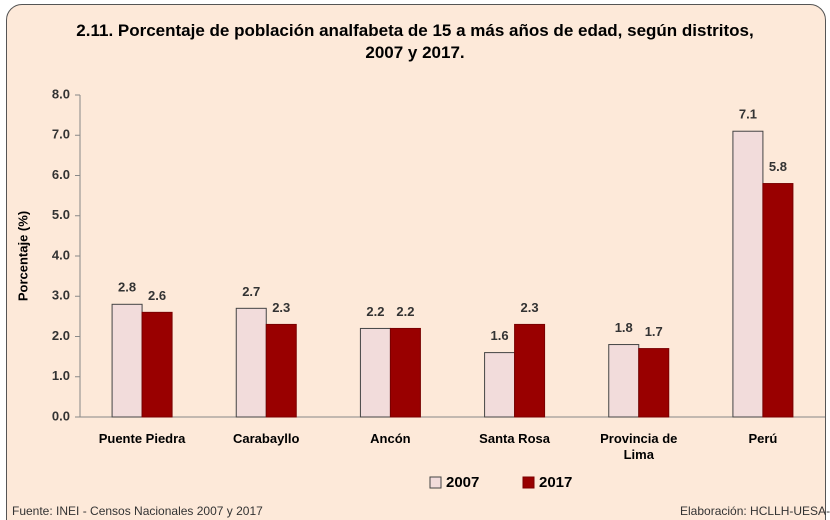 The image size is (830, 520). What do you see at coordinates (251, 291) in the screenshot?
I see `data-label: 2.7` at bounding box center [251, 291].